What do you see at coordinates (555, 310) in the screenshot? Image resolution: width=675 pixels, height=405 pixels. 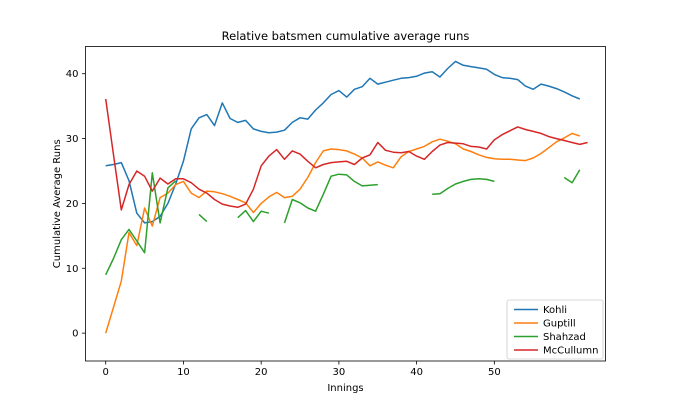 I see `legend-label-kohli: Kohli` at bounding box center [555, 310].